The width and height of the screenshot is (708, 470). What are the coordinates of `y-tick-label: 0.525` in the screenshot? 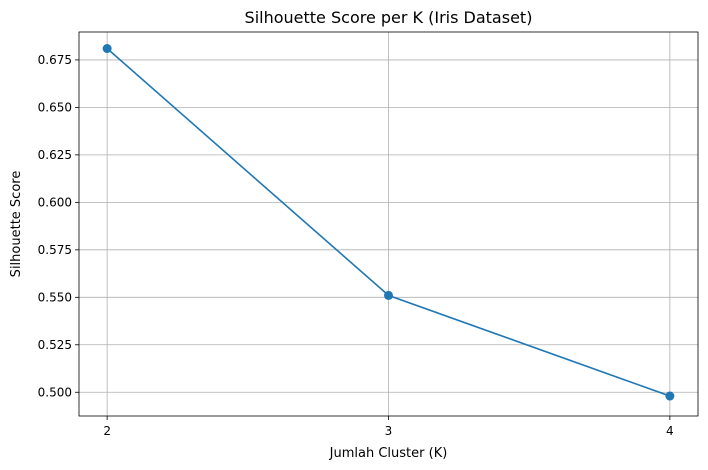 It's located at (55, 345).